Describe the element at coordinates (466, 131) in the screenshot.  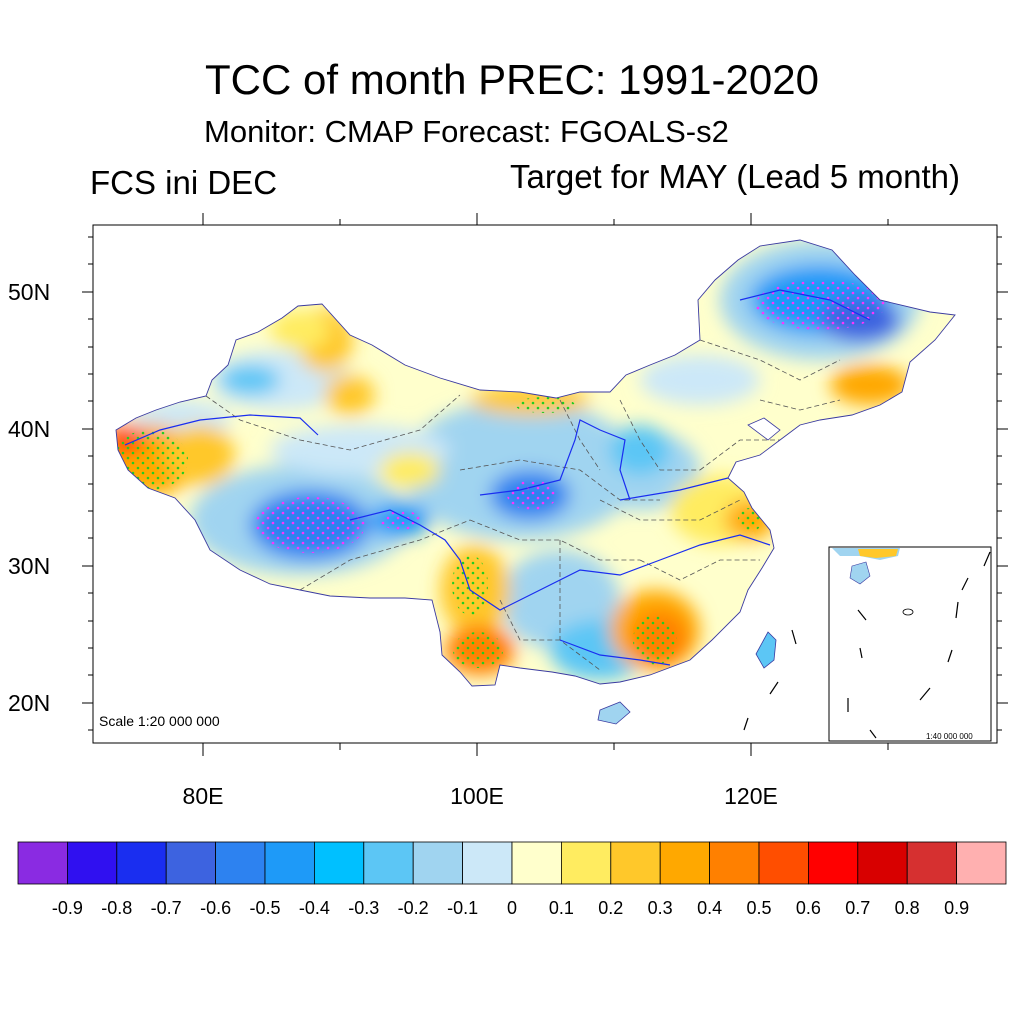
I see `map-subtitle: Monitor: CMAP Forecast: FGOALS-s2` at that location.